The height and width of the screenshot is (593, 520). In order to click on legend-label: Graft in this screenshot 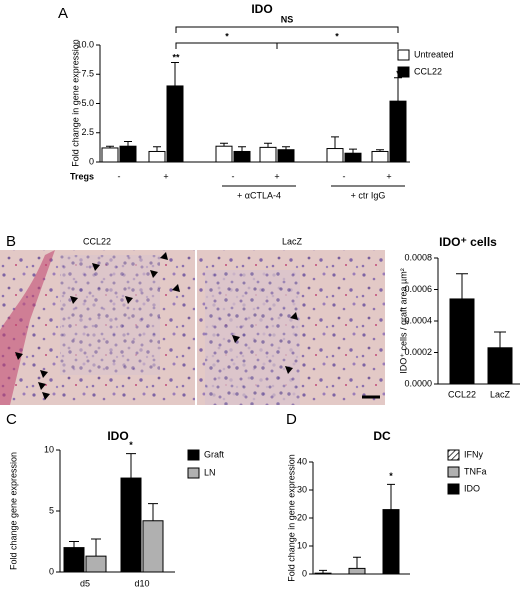, I will do `click(214, 454)`.